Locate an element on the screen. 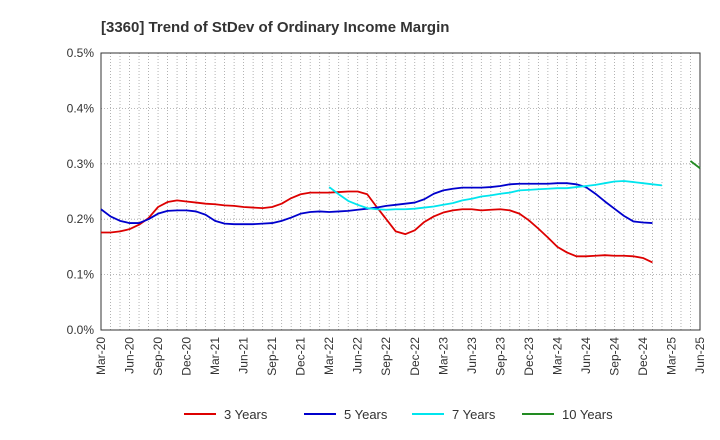 This screenshot has height=440, width=720. y-tick-label: 0.1% is located at coordinates (81, 275).